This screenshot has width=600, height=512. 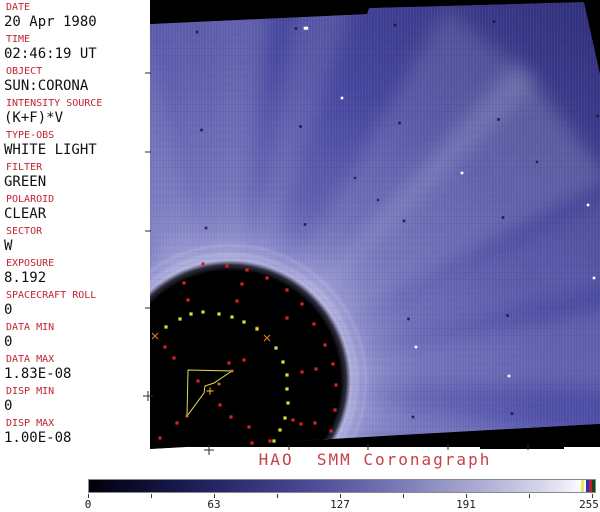 I want to click on field-label: OBJECT, so click(x=24, y=71).